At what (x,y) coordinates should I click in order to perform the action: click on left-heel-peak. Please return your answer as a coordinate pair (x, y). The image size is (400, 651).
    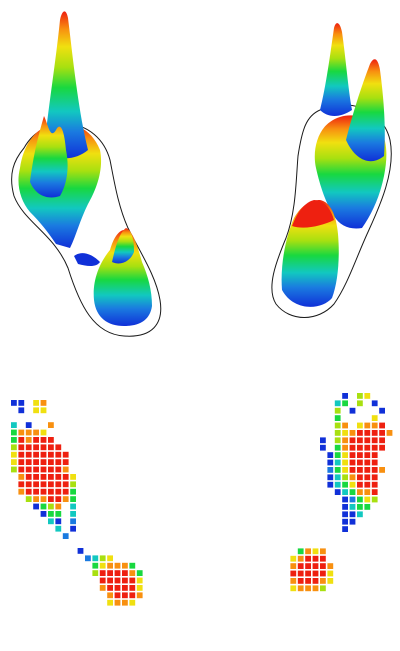
    Looking at the image, I should click on (123, 246).